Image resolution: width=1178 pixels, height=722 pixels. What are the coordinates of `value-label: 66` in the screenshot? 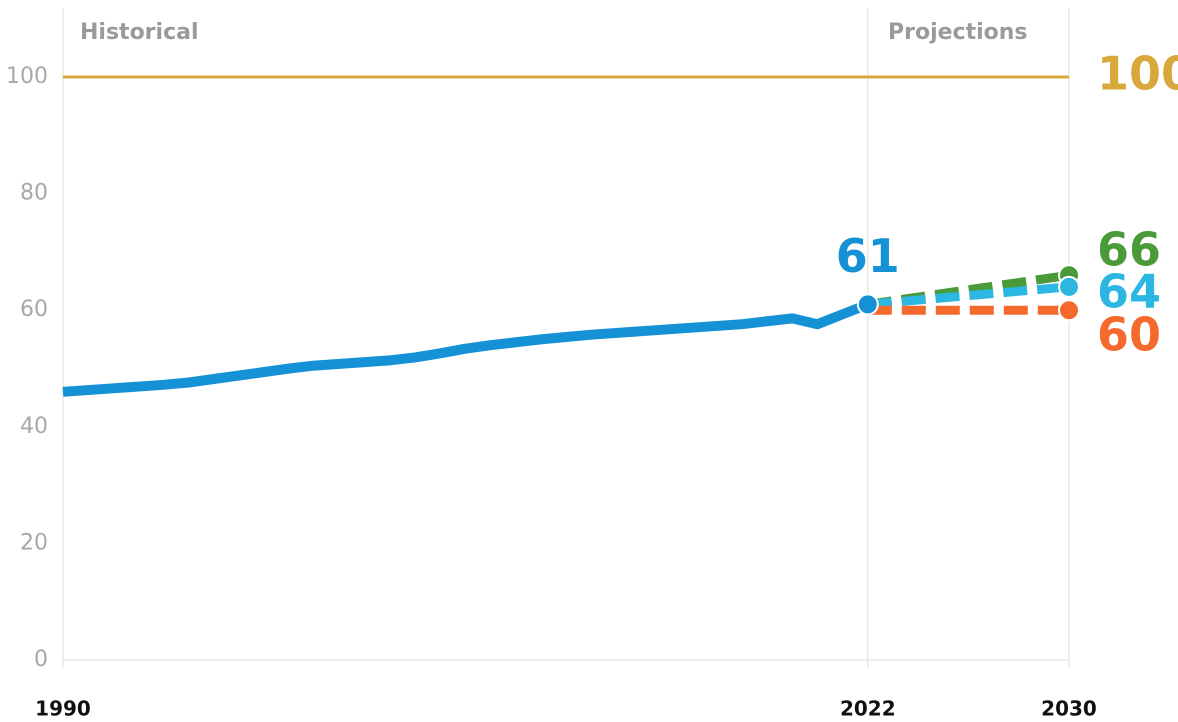 It's located at (1129, 250).